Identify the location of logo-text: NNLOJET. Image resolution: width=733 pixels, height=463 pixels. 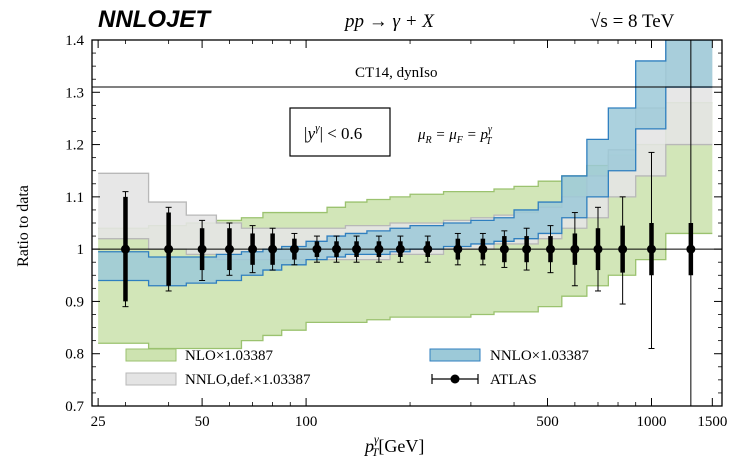
(155, 19).